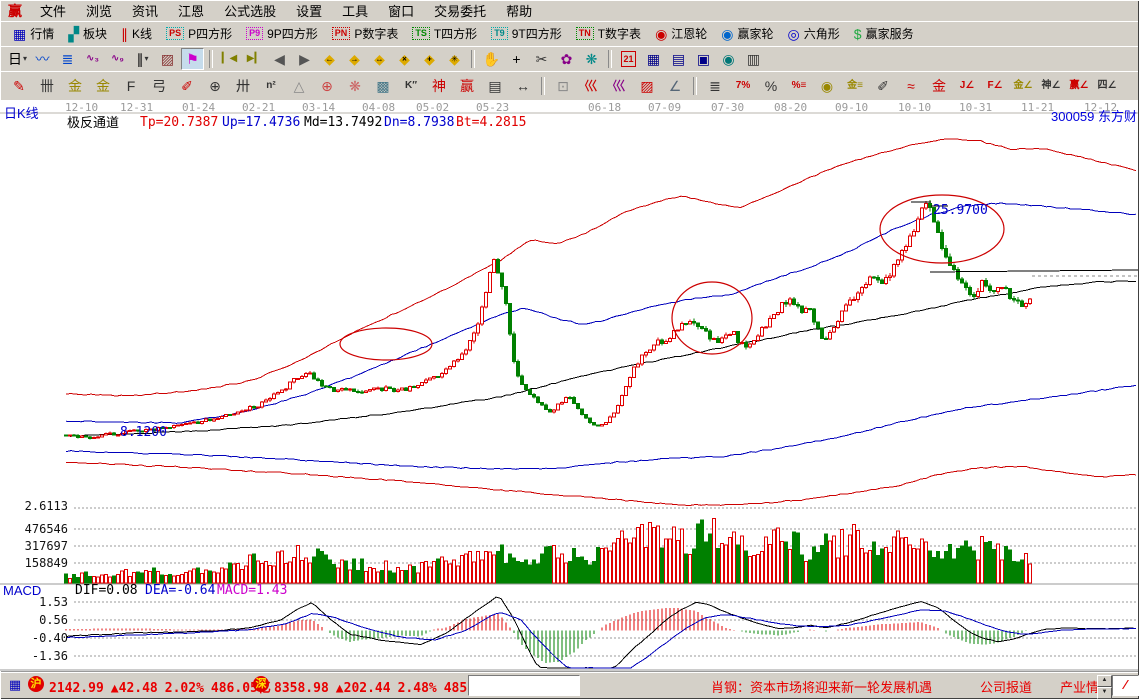  Describe the element at coordinates (404, 59) in the screenshot. I see `zoom-x-button: ◆ ×` at that location.